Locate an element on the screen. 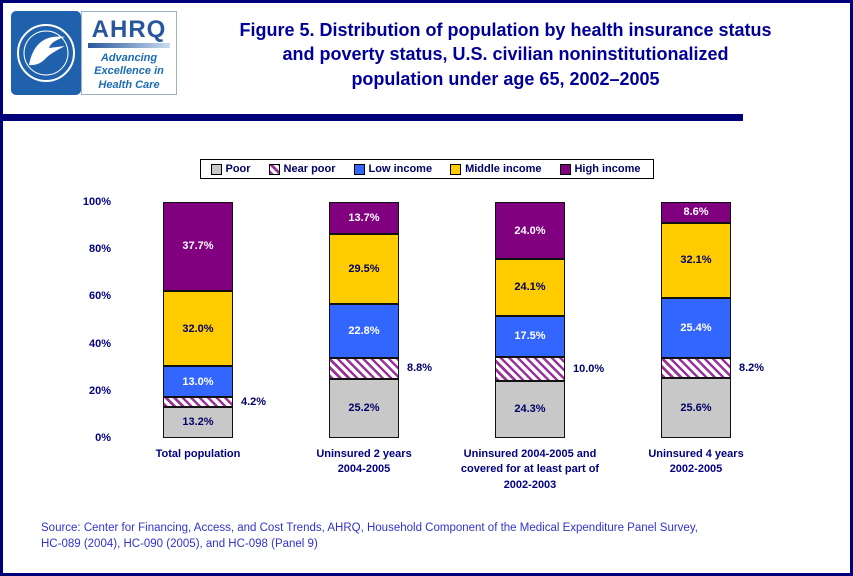 The height and width of the screenshot is (576, 853). value-label: 25.4% is located at coordinates (696, 328).